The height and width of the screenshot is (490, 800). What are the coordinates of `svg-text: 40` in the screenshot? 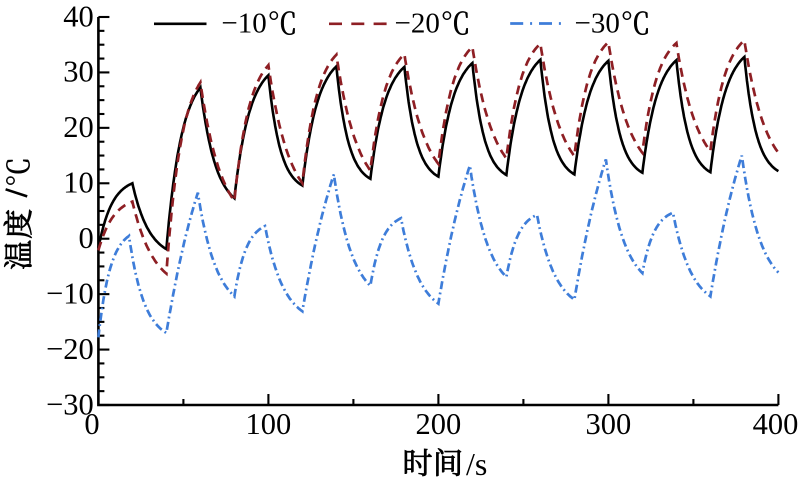 It's located at (78, 16).